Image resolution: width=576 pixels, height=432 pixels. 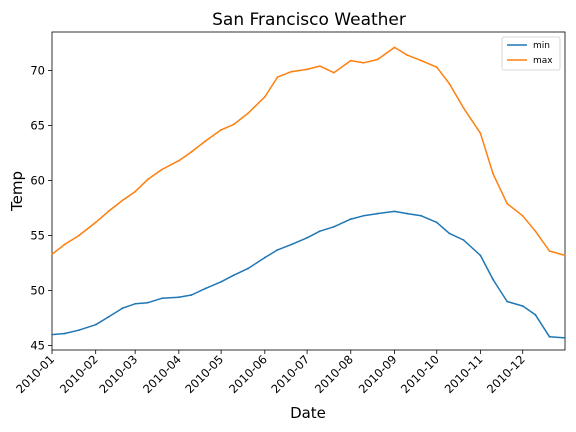 I want to click on legend: min max, so click(x=531, y=53).